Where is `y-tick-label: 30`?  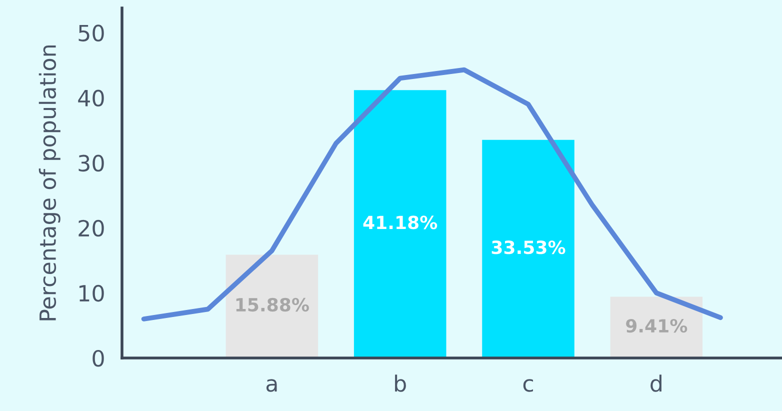
y-tick-label: 30 is located at coordinates (91, 163).